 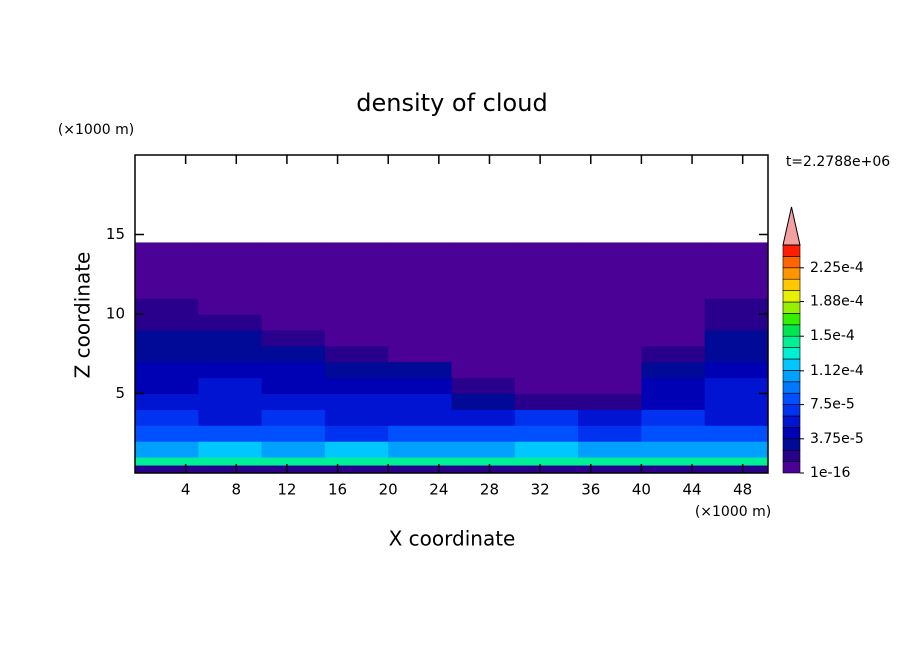 I want to click on colorbar-label: 1.5e-4, so click(x=832, y=336).